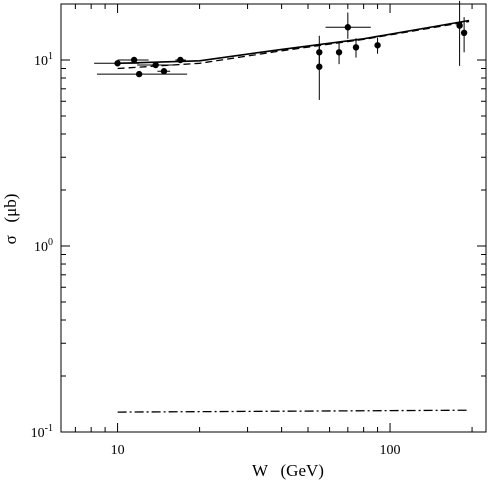 Image resolution: width=488 pixels, height=491 pixels. I want to click on y-tick-label: 10¹, so click(43, 60).